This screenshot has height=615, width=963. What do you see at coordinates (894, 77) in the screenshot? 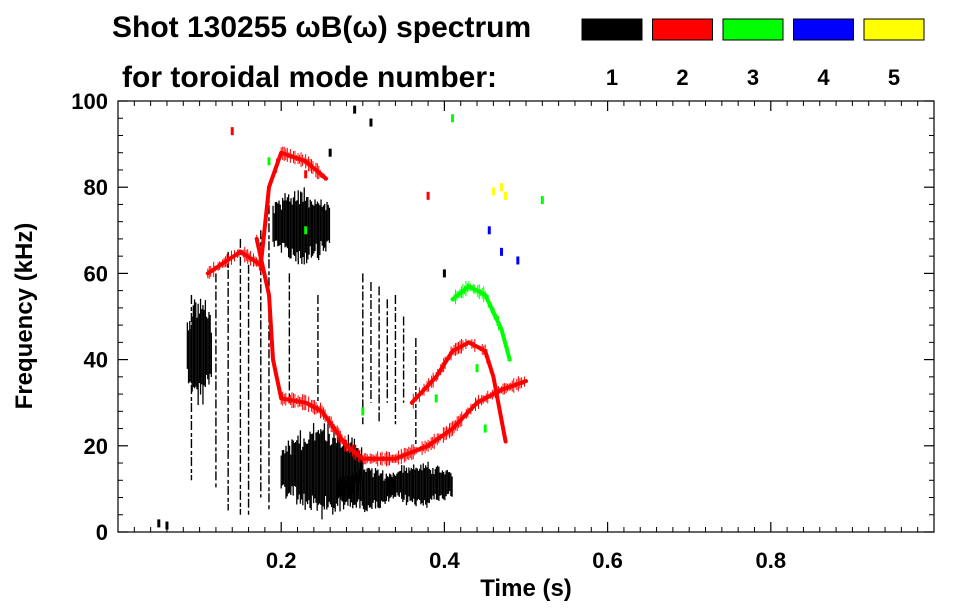
I see `legend-label-mode-5: 5` at bounding box center [894, 77].